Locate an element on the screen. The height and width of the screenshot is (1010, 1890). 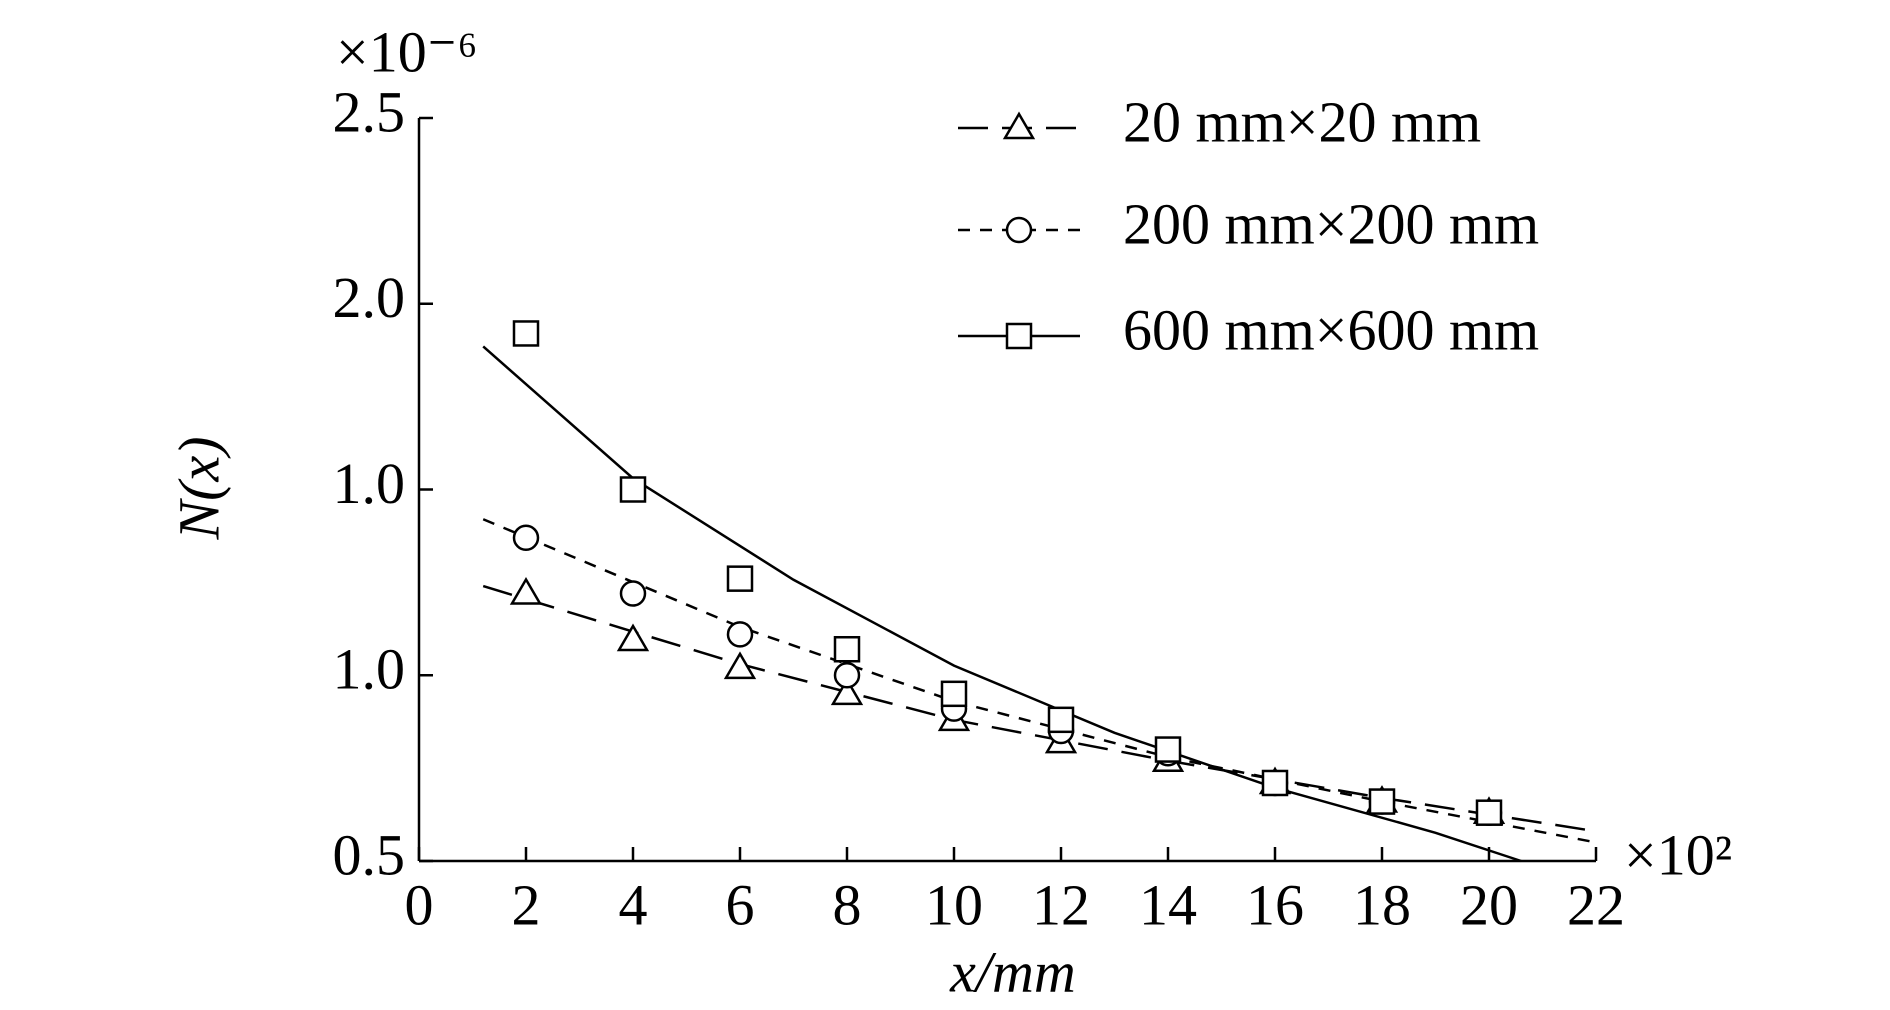
x-tick-label: 4 is located at coordinates (633, 904).